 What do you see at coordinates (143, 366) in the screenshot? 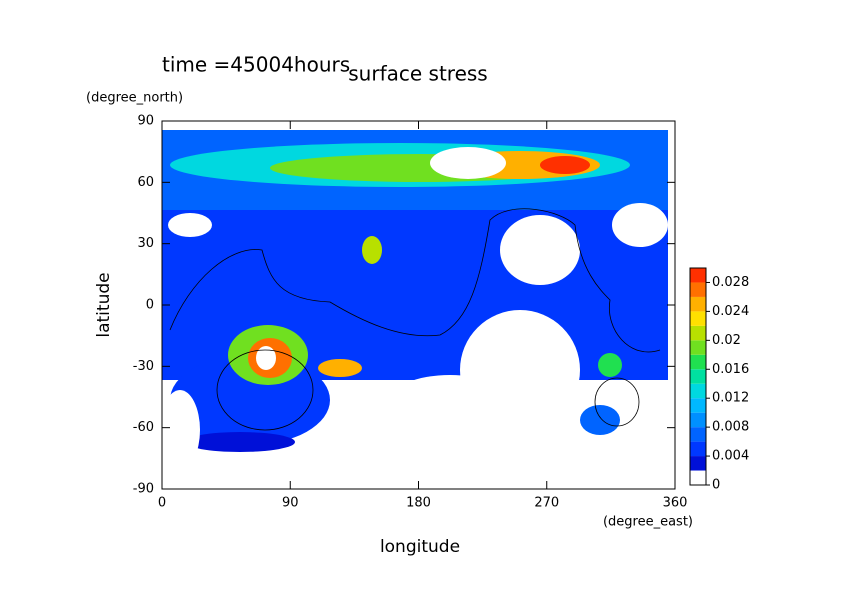
I see `y-tick-label: -30` at bounding box center [143, 366].